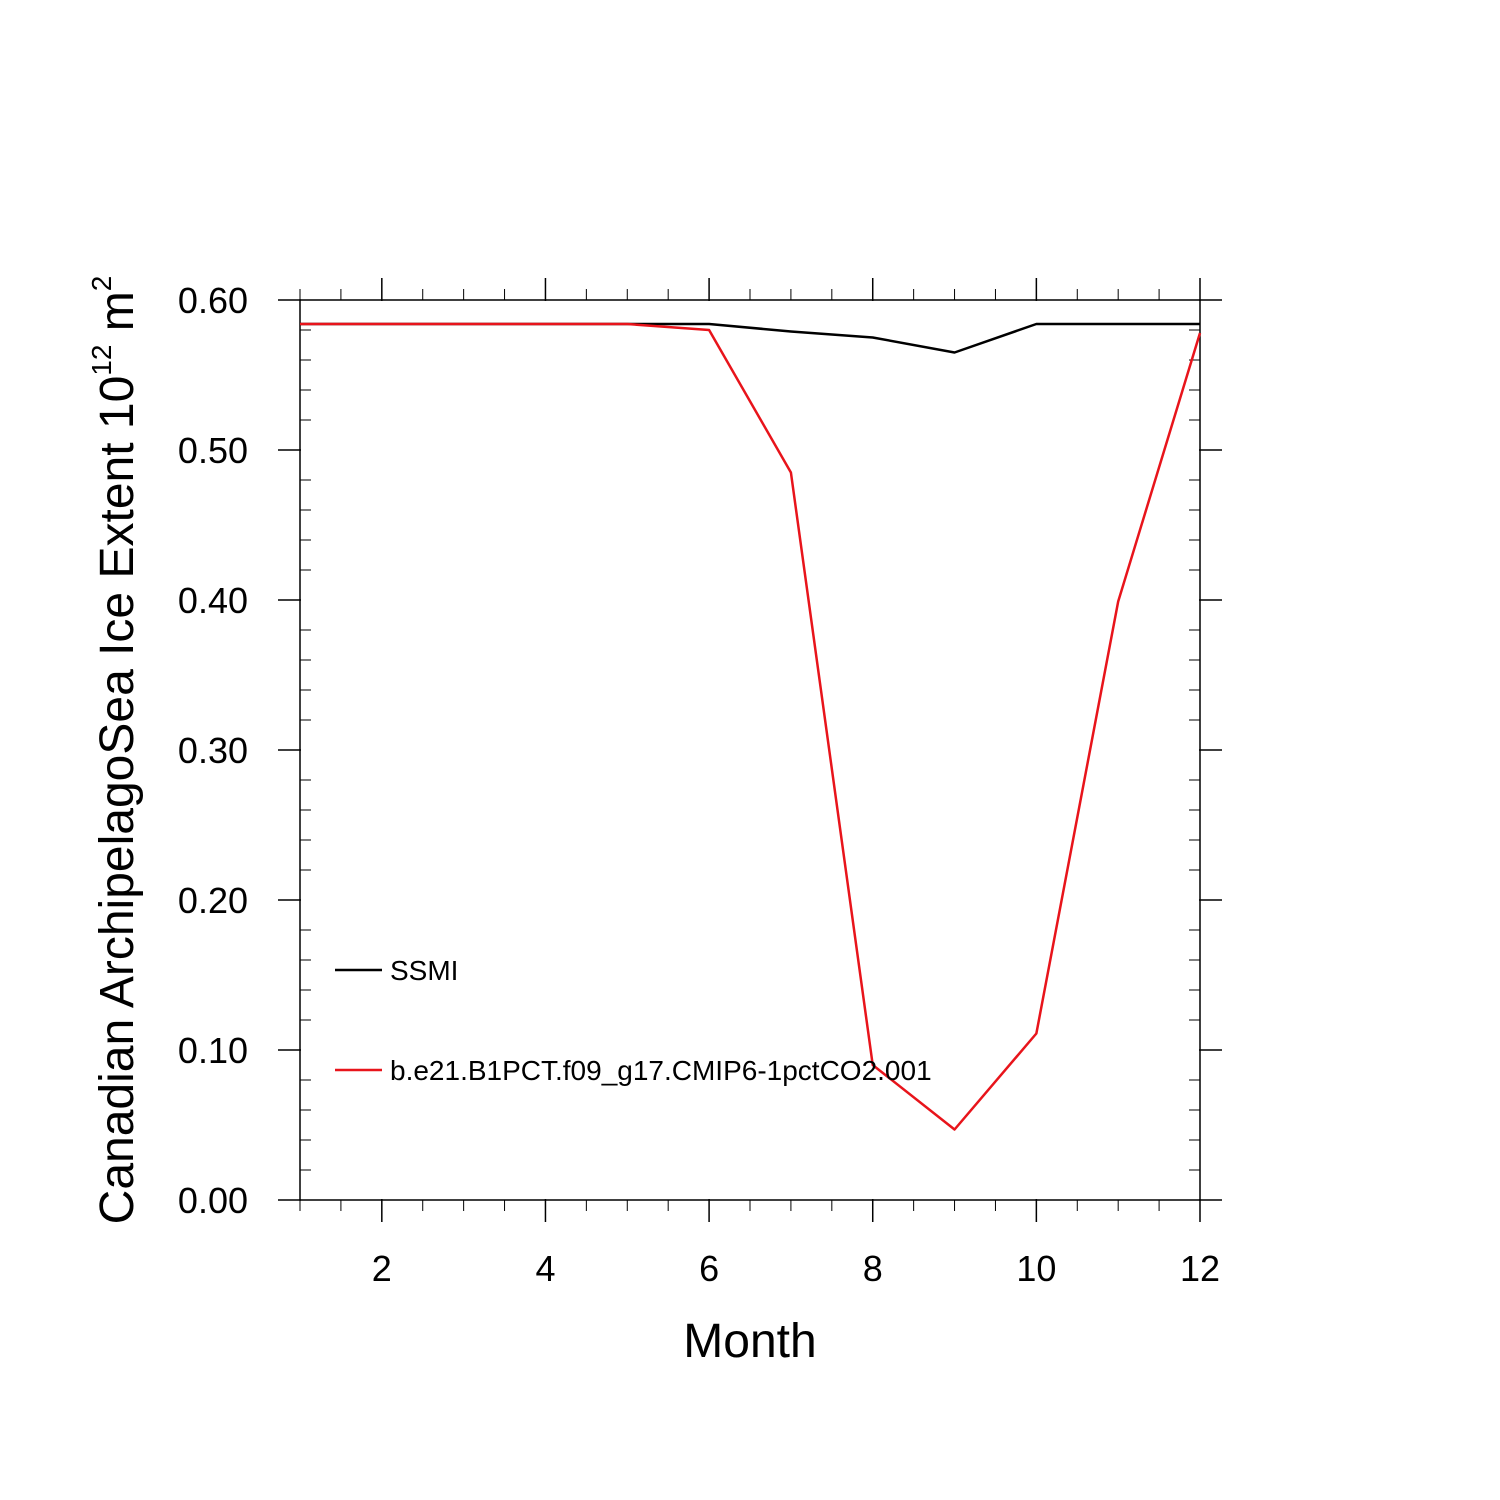 The height and width of the screenshot is (1500, 1500). What do you see at coordinates (101, 284) in the screenshot?
I see `y-axis-title-unit-exponent: 2` at bounding box center [101, 284].